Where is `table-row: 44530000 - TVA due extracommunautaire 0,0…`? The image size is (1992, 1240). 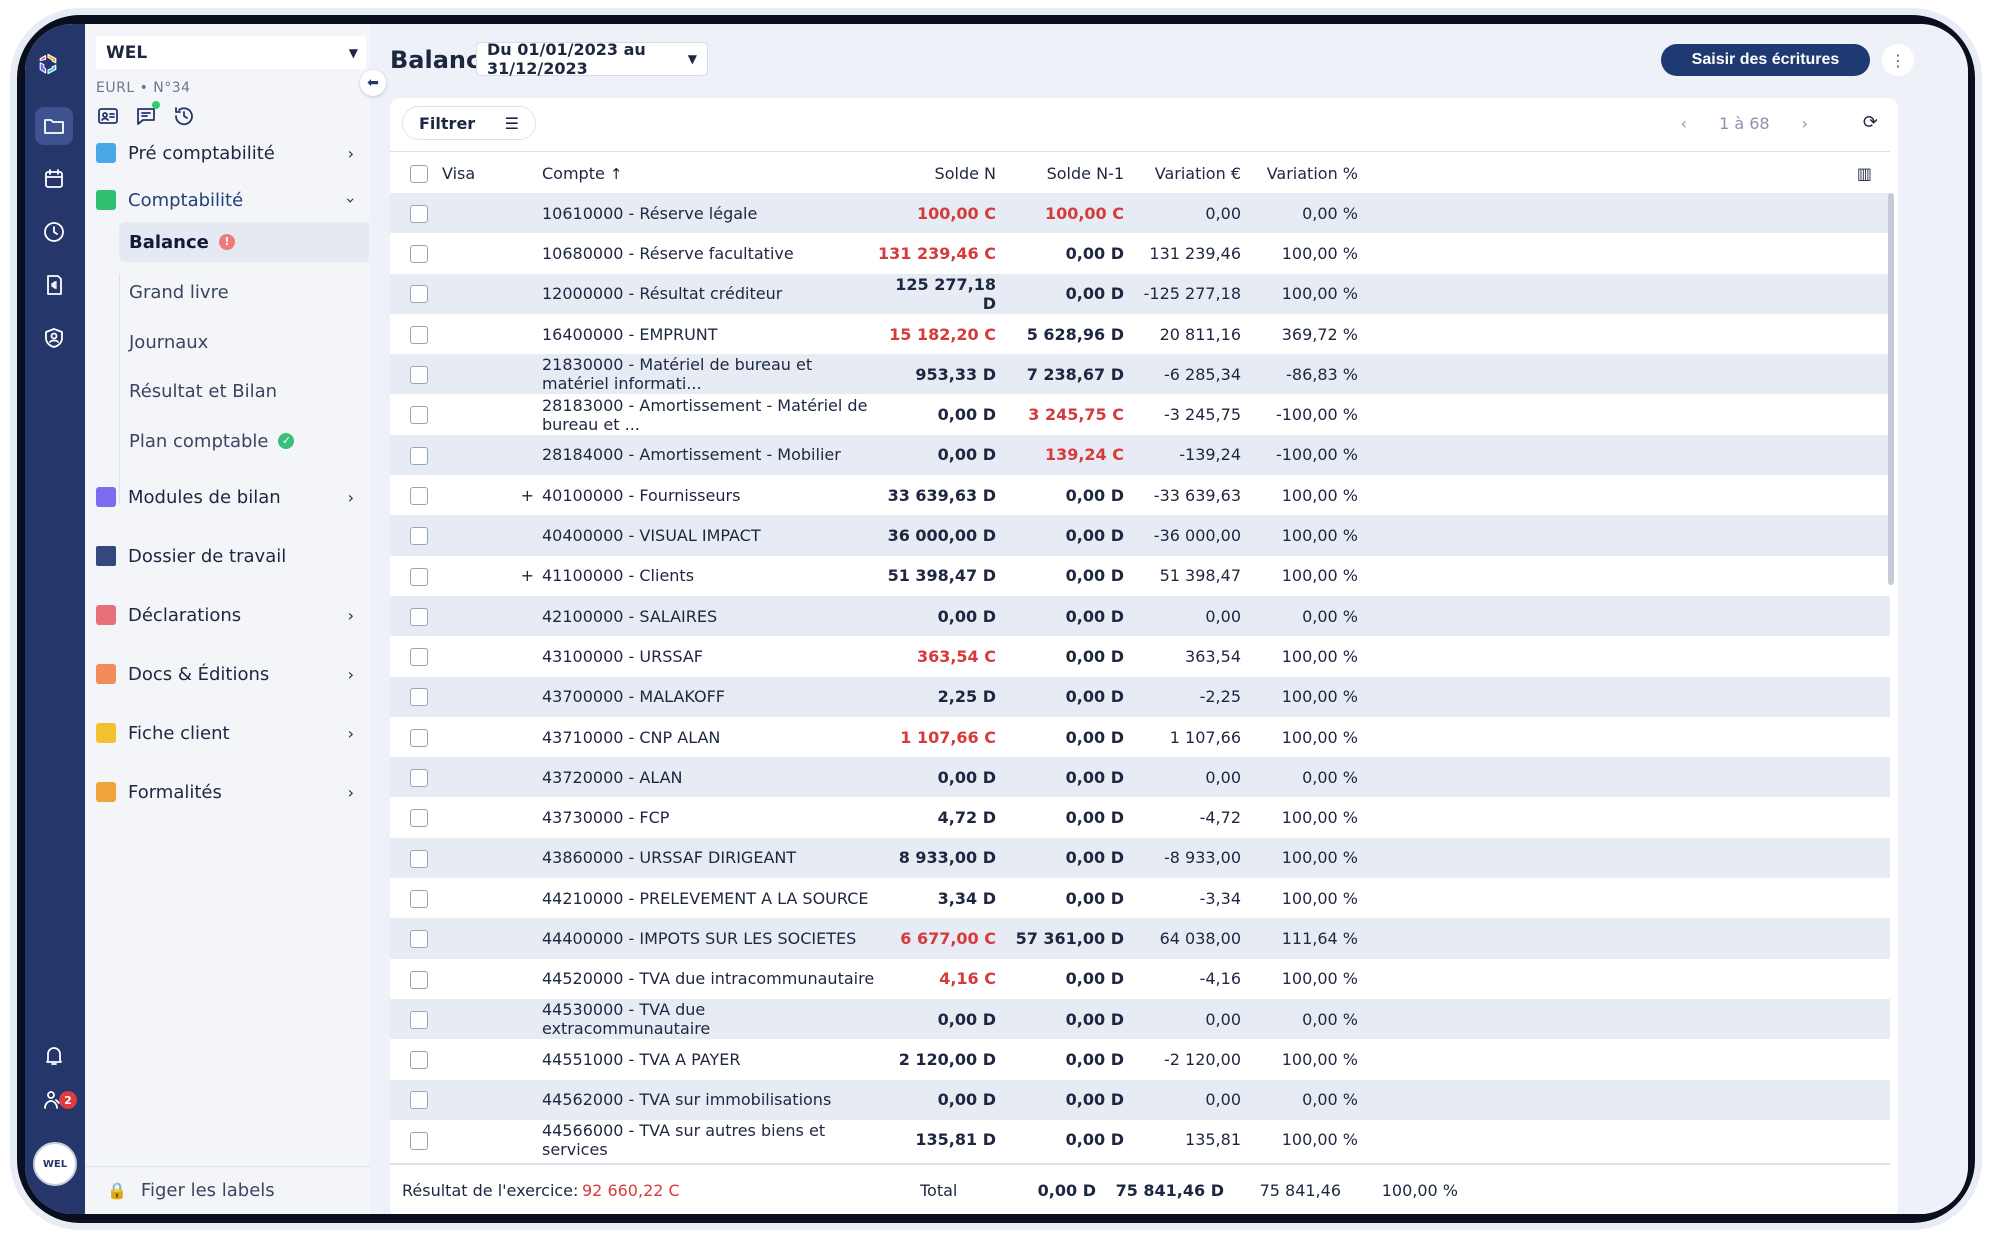
table-row: 44530000 - TVA due extracommunautaire 0,0… is located at coordinates (1140, 1019).